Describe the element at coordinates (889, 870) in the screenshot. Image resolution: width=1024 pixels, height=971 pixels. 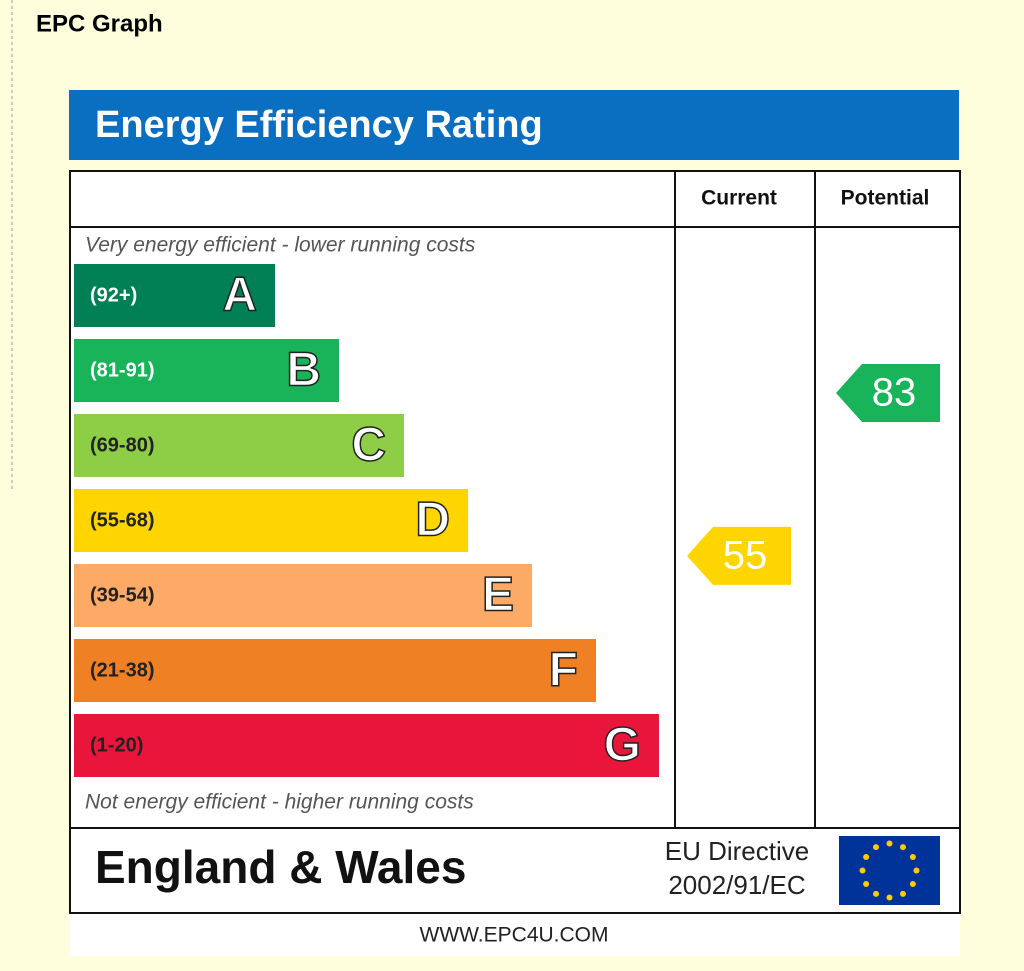
I see `eu-flag` at that location.